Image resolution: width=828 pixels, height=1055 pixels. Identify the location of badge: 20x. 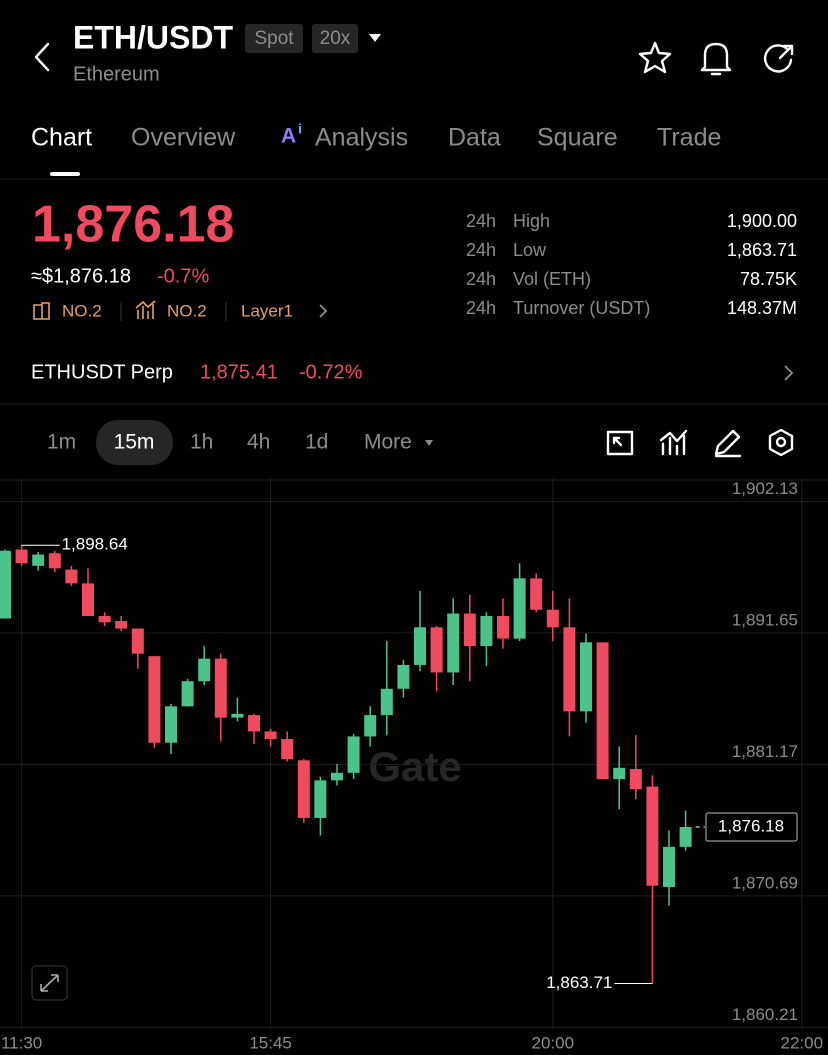
(335, 38).